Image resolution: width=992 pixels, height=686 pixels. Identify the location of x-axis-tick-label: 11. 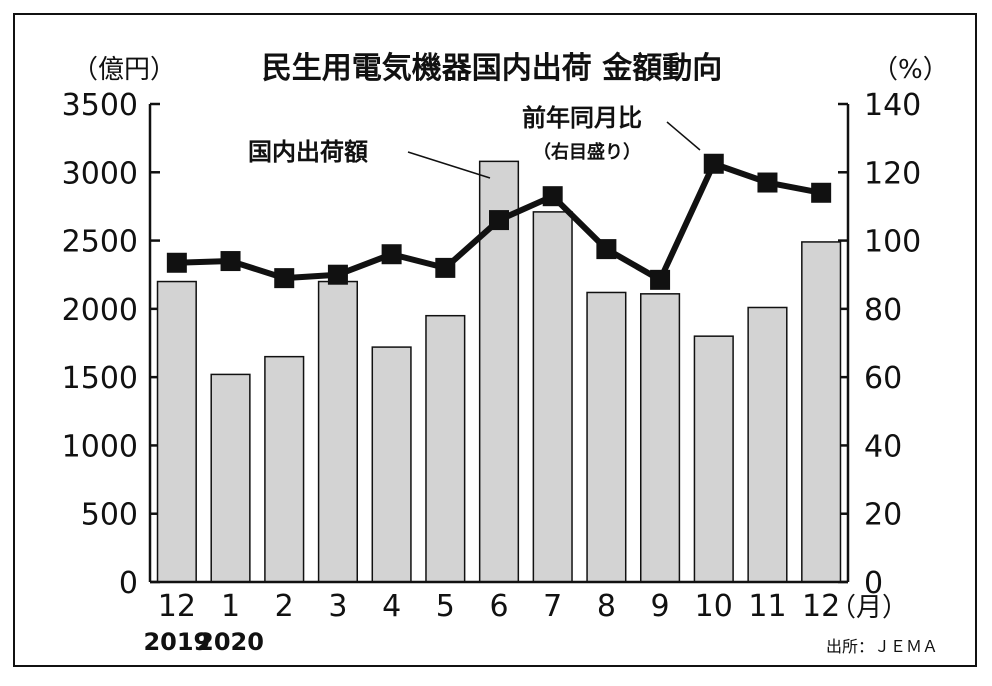
(767, 606).